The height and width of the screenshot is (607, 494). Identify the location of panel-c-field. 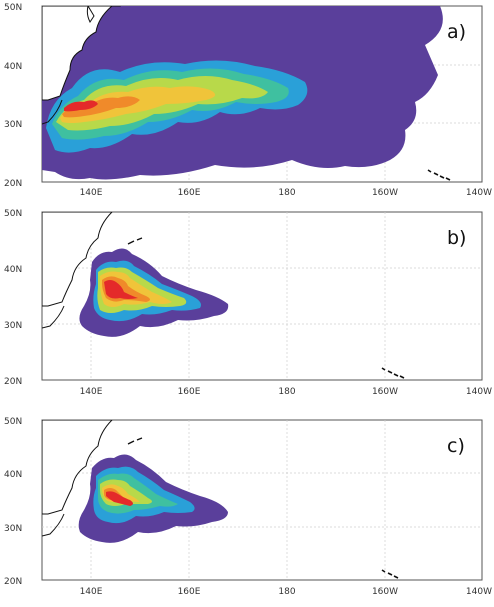
(153, 498).